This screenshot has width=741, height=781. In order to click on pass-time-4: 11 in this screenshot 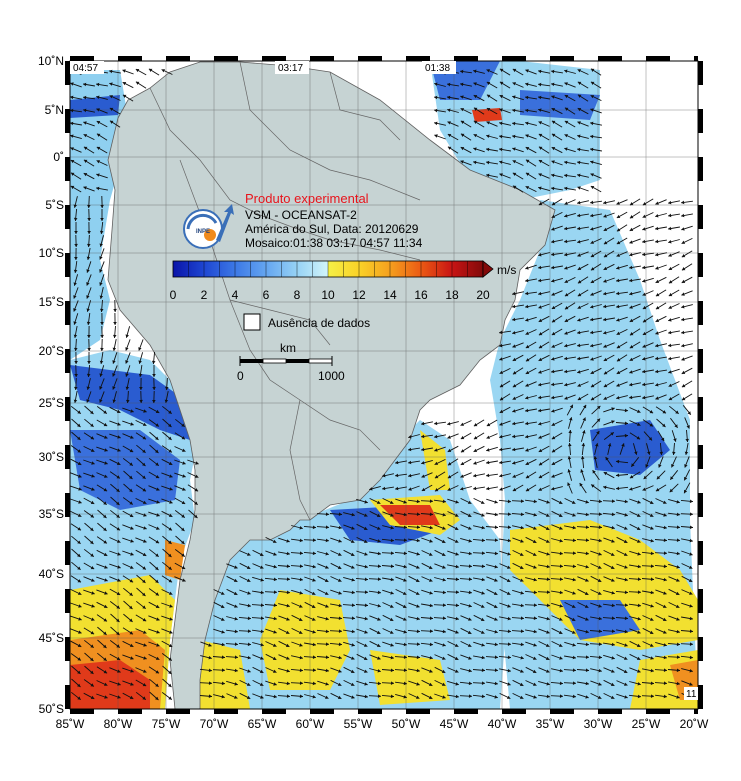, I will do `click(691, 694)`.